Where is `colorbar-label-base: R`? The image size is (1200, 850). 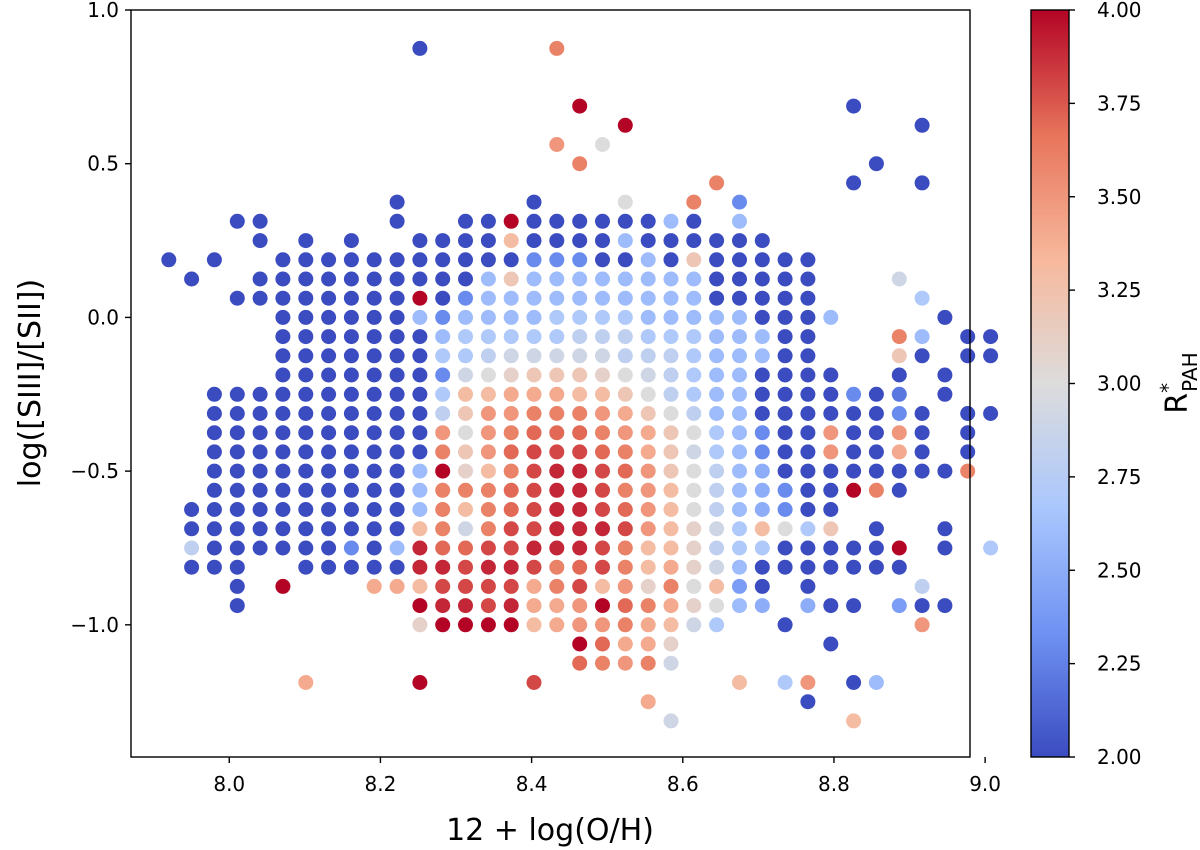 colorbar-label-base: R is located at coordinates (1177, 403).